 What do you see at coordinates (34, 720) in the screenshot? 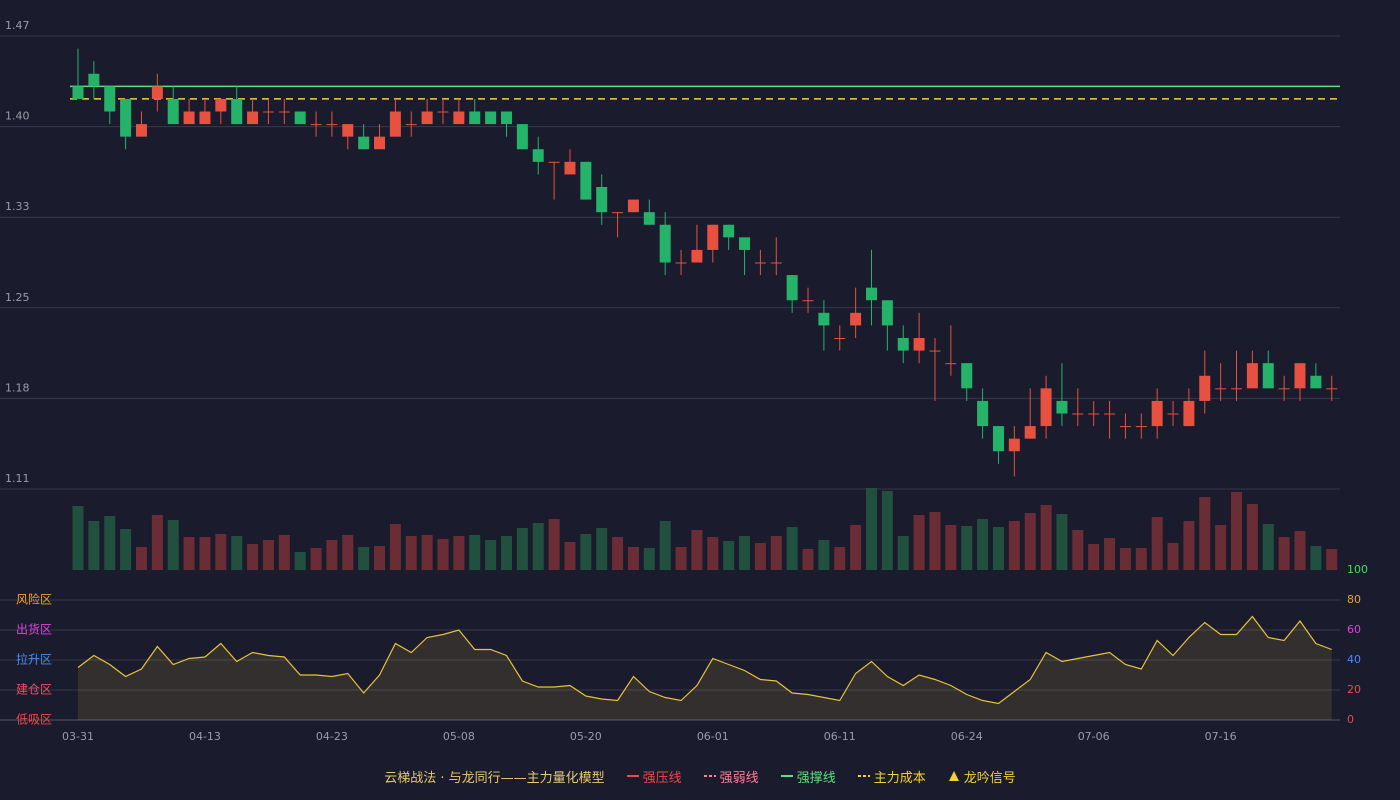
I see `zone-label: 低吸区` at bounding box center [34, 720].